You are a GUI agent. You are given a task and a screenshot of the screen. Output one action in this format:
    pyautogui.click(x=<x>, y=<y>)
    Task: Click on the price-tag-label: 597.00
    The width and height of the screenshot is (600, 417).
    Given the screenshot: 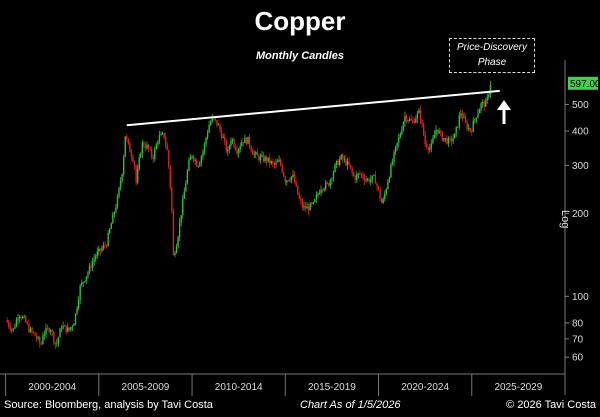 What is the action you would take?
    pyautogui.click(x=585, y=84)
    